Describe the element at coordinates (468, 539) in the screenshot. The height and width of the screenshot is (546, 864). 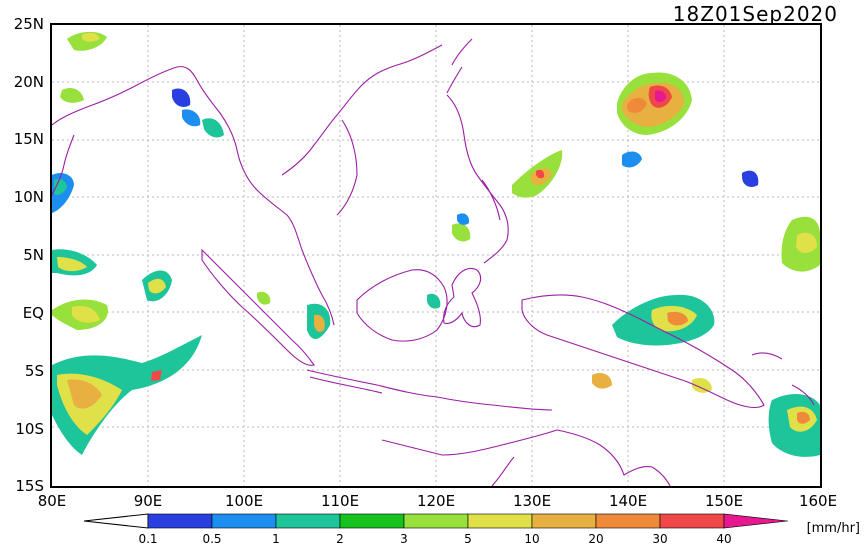
I see `colorbar-tick-label: 5` at that location.